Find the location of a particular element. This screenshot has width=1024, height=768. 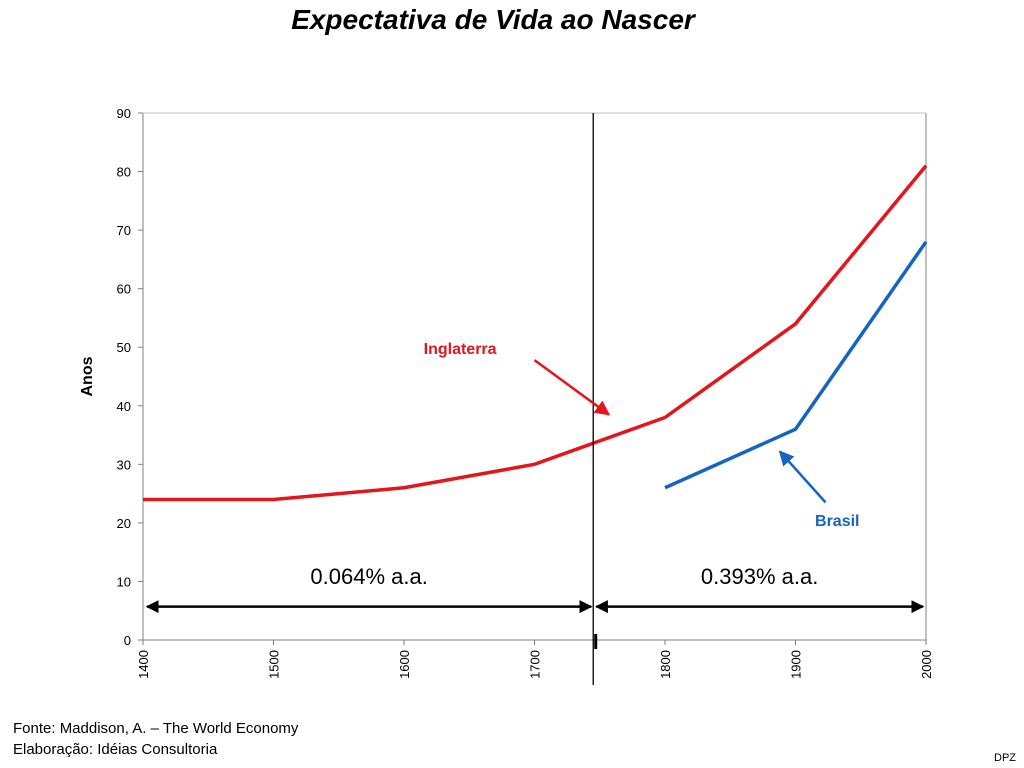

y-axis-title: Anos is located at coordinates (87, 376).